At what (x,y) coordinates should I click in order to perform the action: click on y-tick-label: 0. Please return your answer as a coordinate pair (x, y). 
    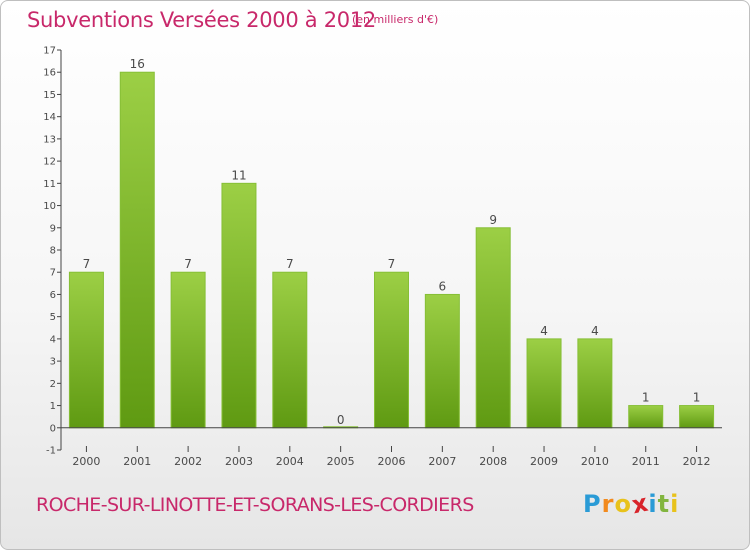
    Looking at the image, I should click on (53, 428).